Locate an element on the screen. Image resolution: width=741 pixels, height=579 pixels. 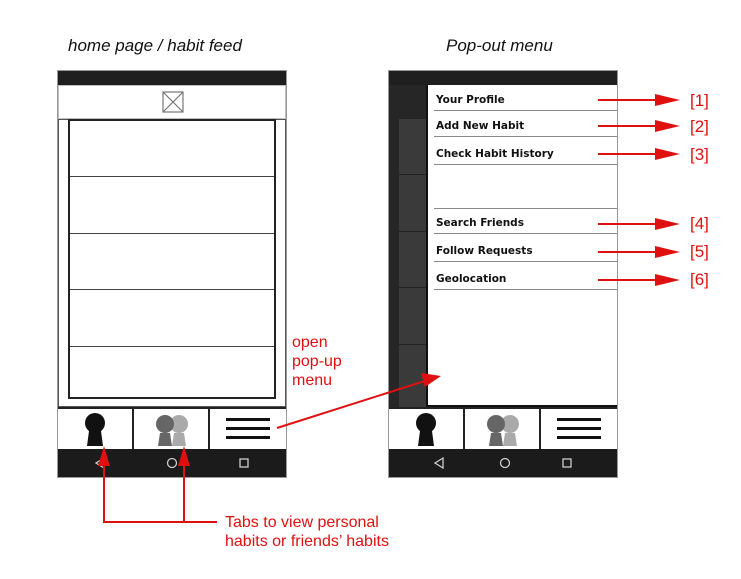
app-title-bar is located at coordinates (172, 102).